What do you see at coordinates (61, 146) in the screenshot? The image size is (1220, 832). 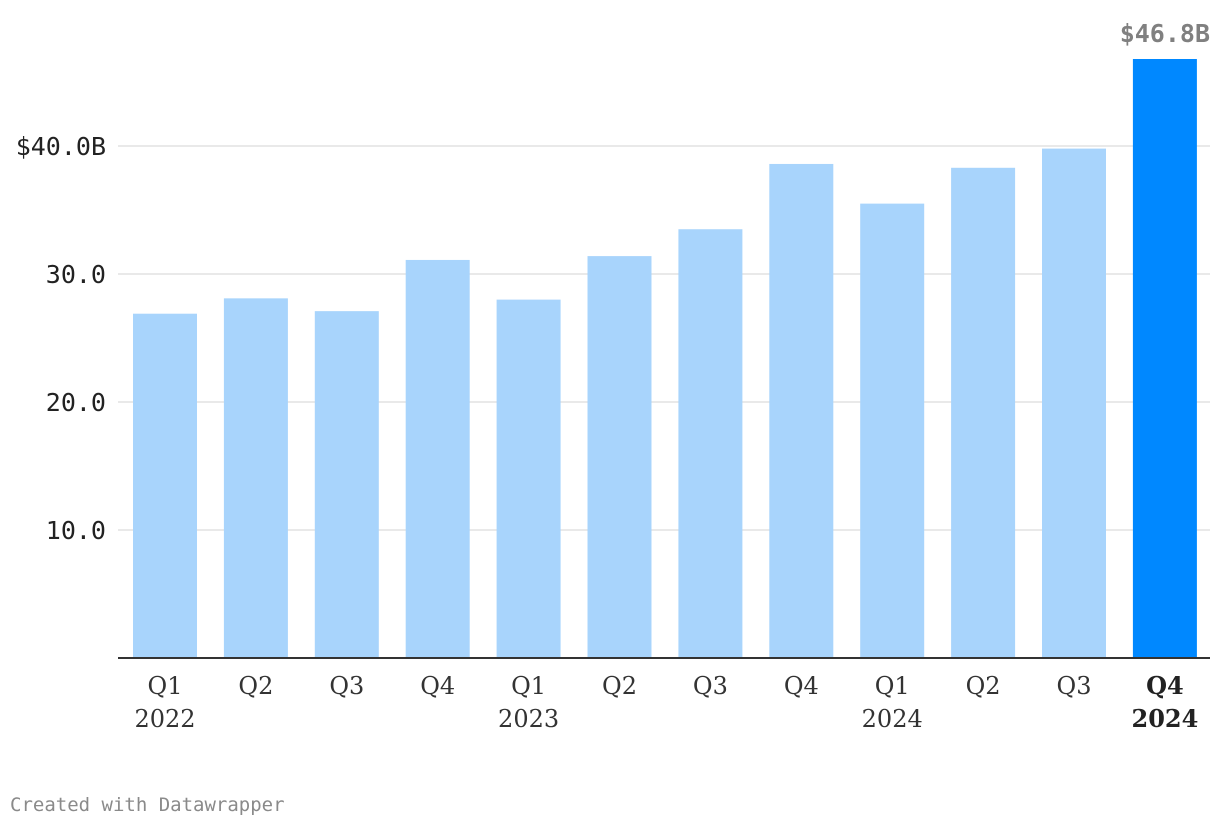 I see `y-tick-label: $40.0B` at bounding box center [61, 146].